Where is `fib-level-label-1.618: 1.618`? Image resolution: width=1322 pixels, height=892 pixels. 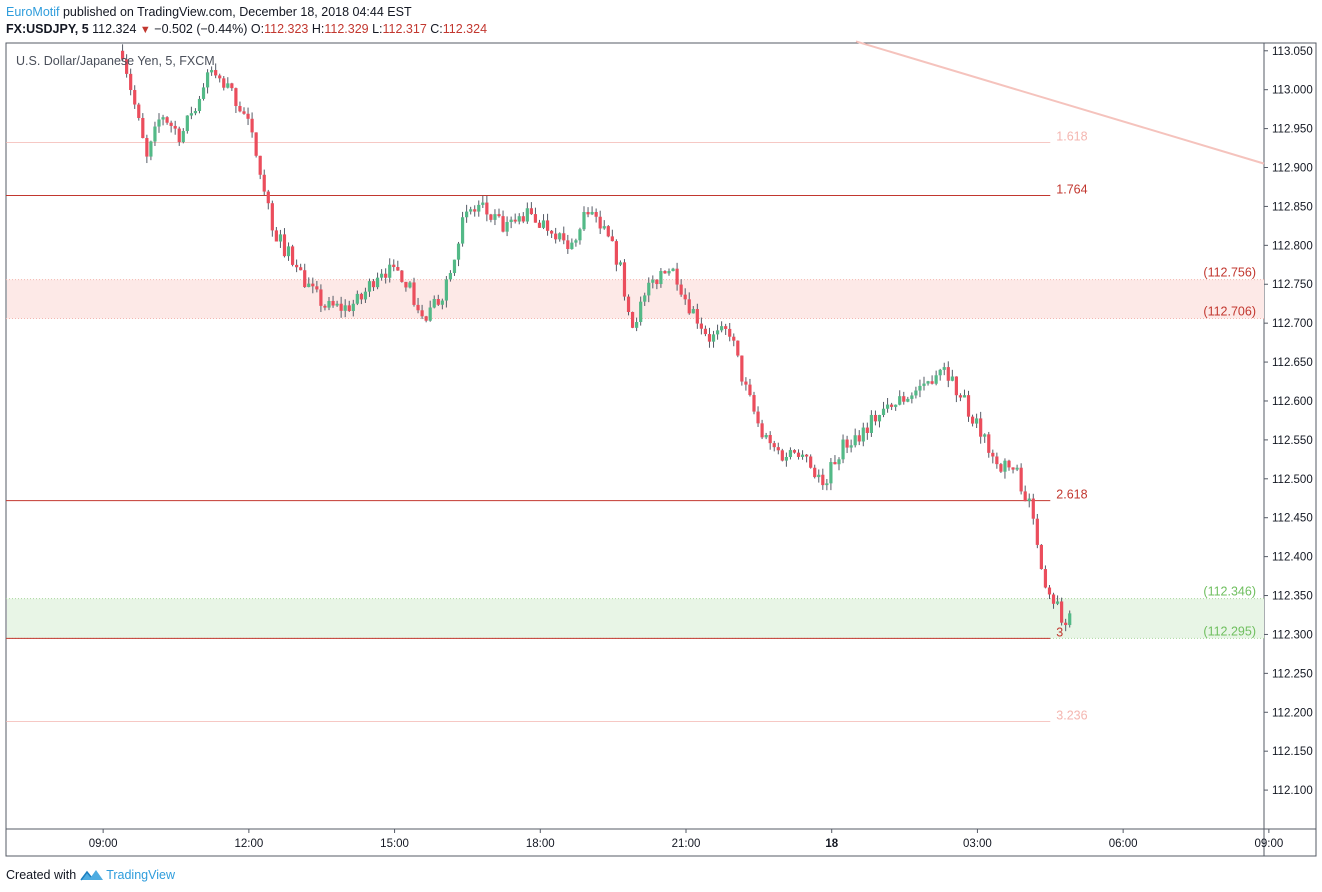 fib-level-label-1.618: 1.618 is located at coordinates (1071, 137).